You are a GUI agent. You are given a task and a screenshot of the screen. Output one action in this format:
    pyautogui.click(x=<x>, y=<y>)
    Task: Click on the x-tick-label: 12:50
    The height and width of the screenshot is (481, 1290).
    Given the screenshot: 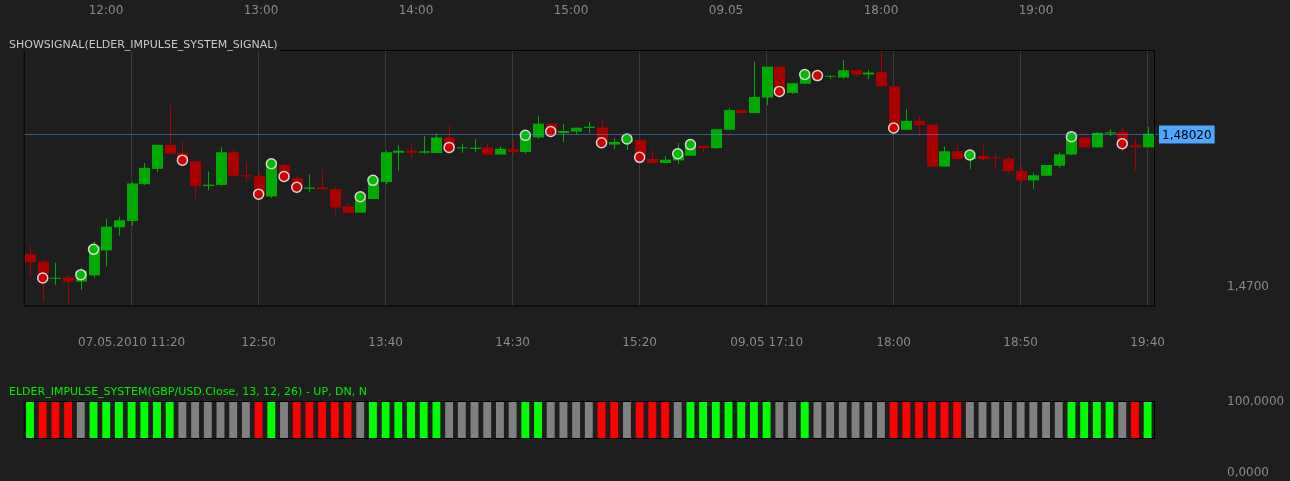 What is the action you would take?
    pyautogui.click(x=258, y=341)
    